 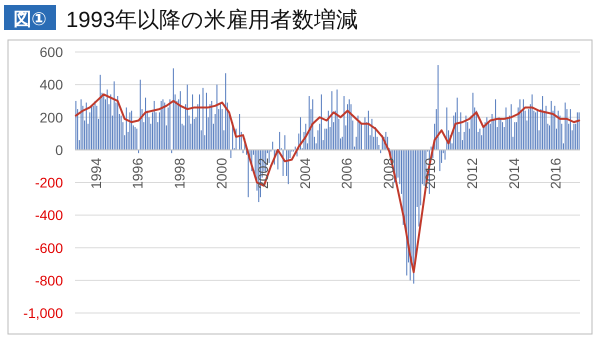 What do you see at coordinates (59, 150) in the screenshot?
I see `y-tick-label: 0` at bounding box center [59, 150].